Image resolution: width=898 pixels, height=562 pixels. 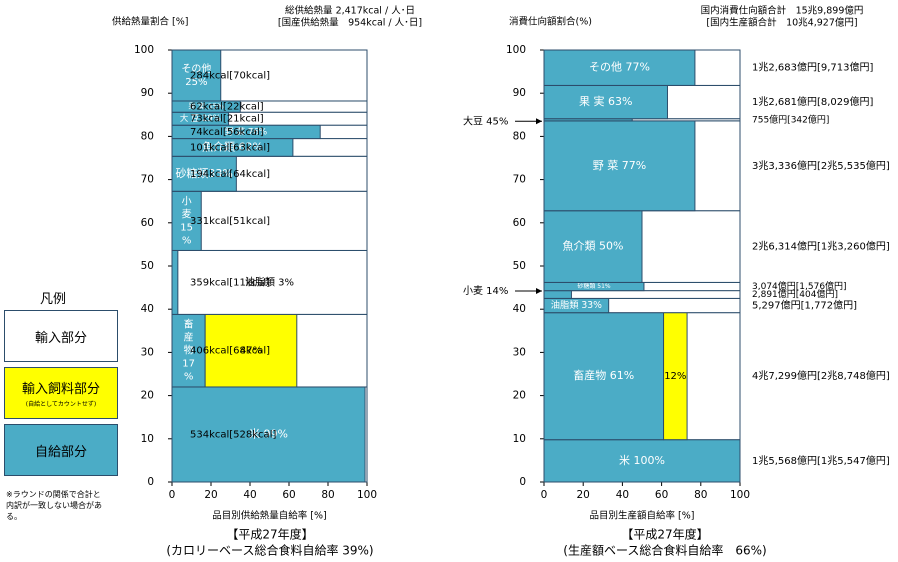 I want to click on chart1-bar-野菜-label: 野 菜 76%, so click(x=246, y=131).